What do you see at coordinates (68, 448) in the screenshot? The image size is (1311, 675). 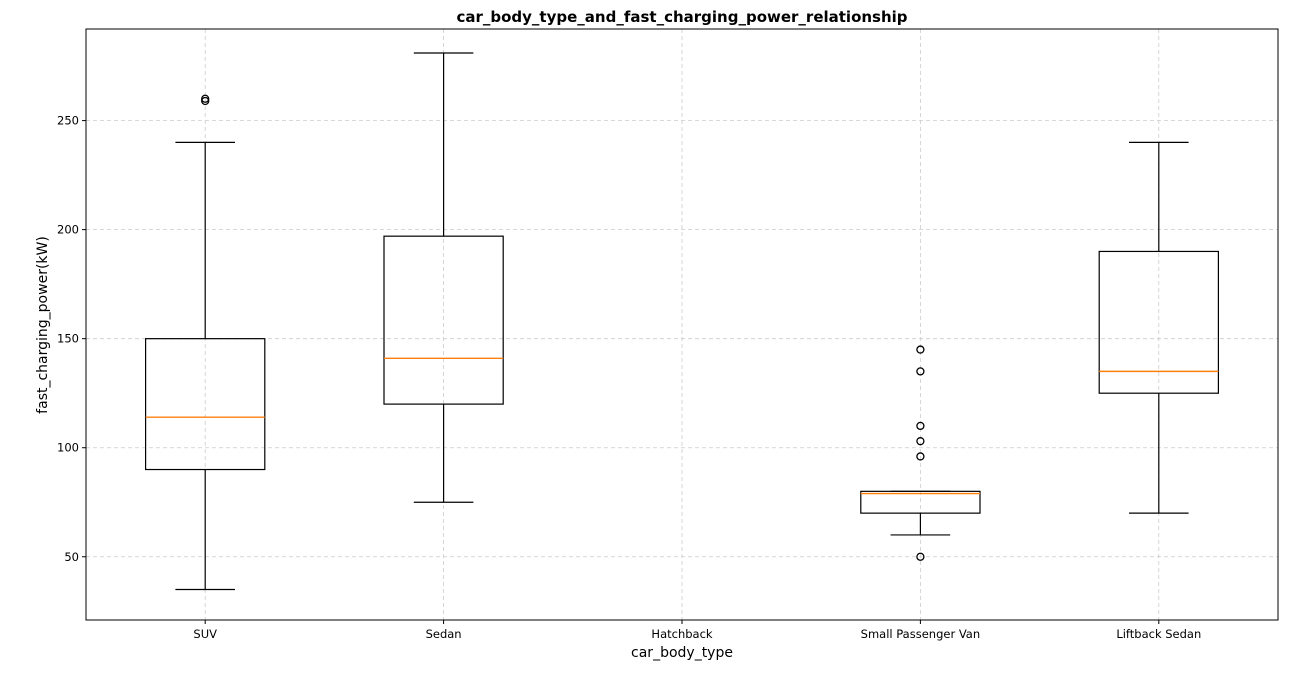 I see `y-tick-label: 100` at bounding box center [68, 448].